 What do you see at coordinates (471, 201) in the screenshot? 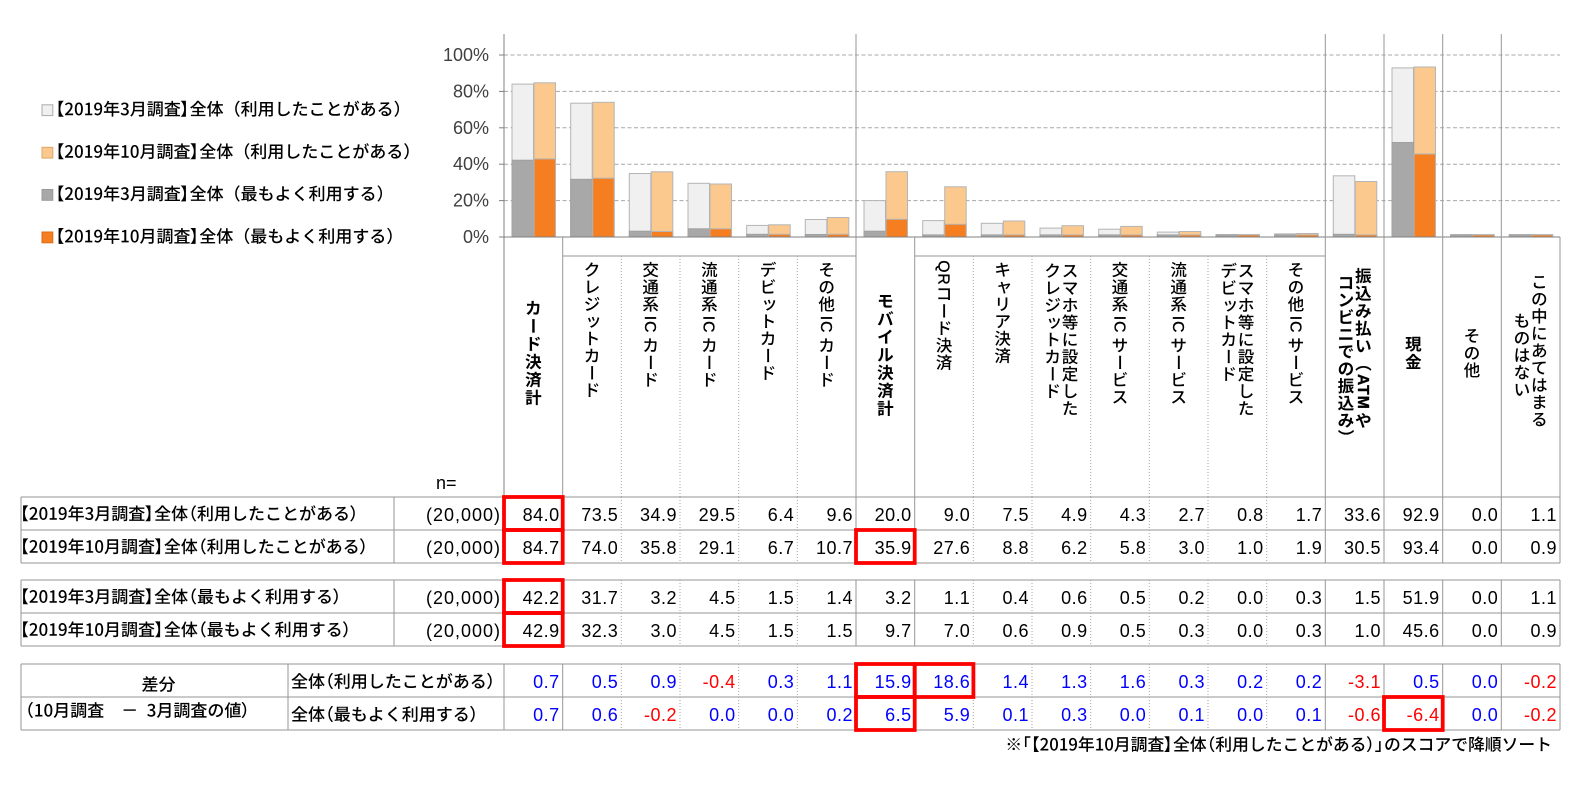
I see `svg-text: 20%` at bounding box center [471, 201].